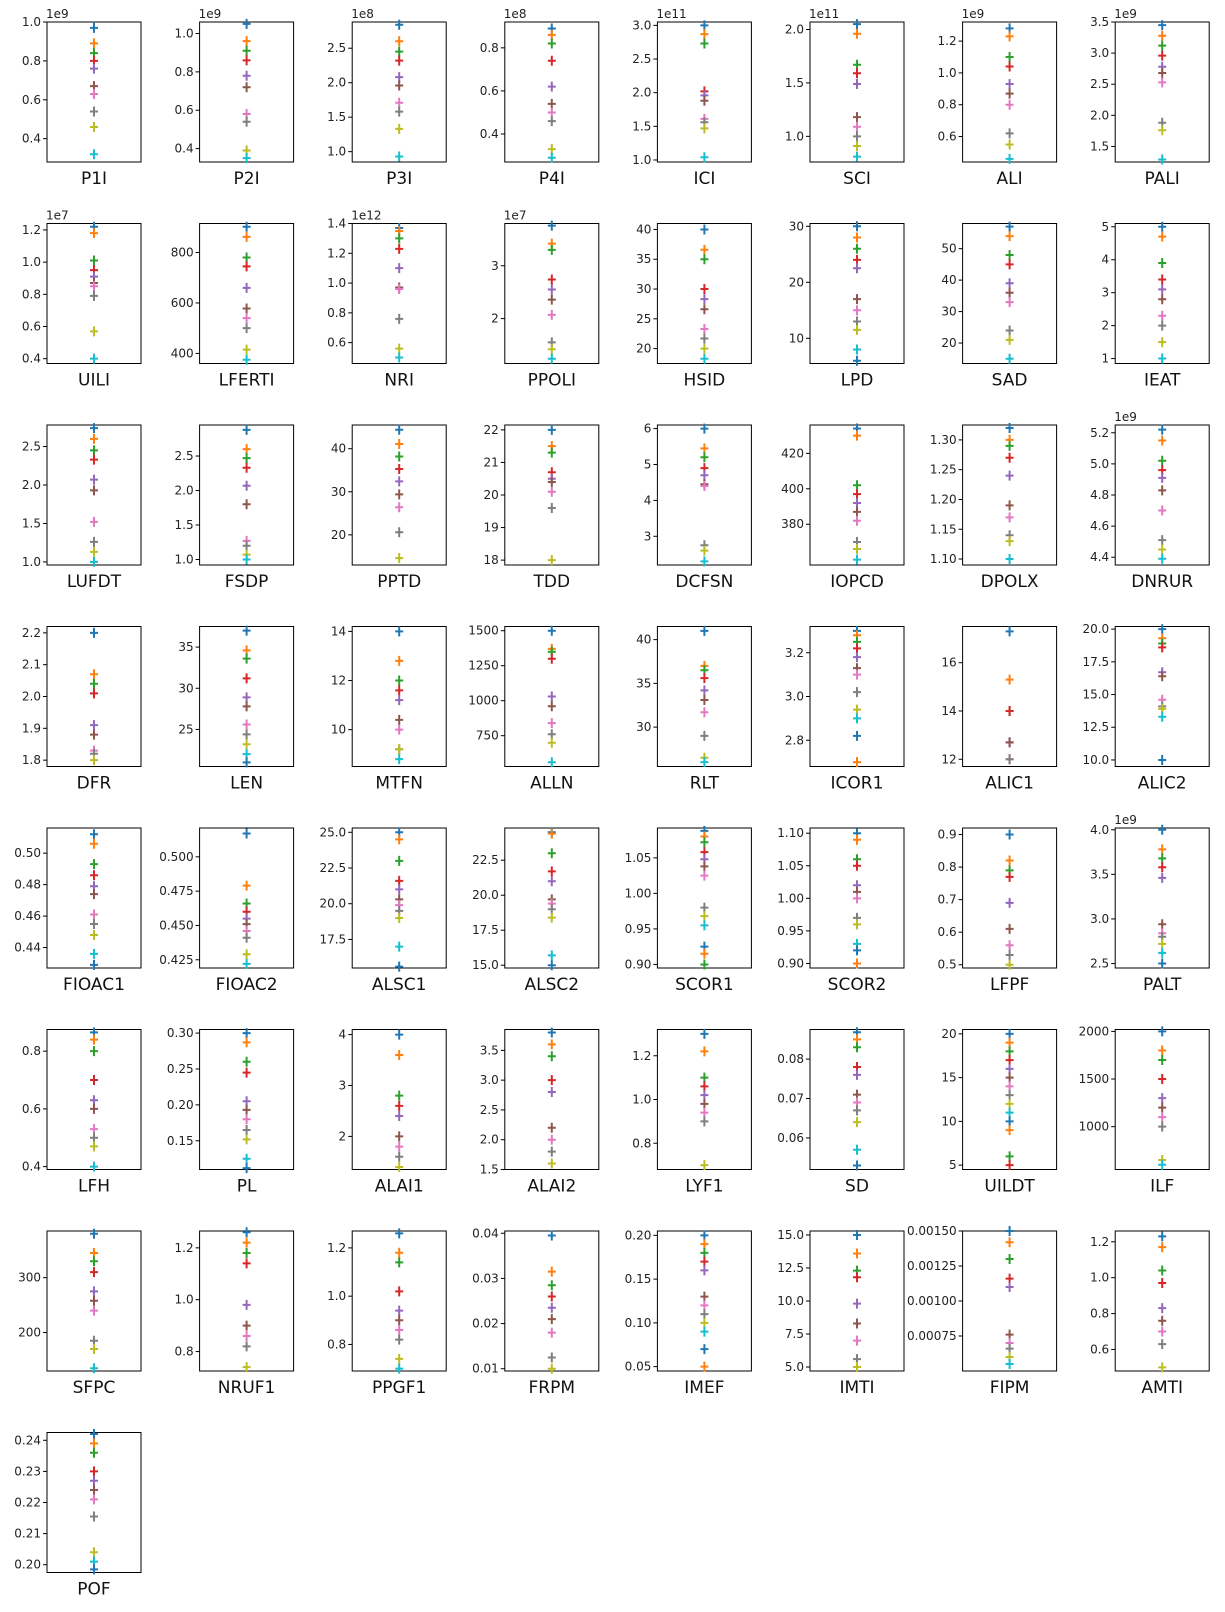  What do you see at coordinates (688, 1313) in the screenshot?
I see `subplot-imef: 0.05 0.10 0.15 0.20 IMEF` at bounding box center [688, 1313].